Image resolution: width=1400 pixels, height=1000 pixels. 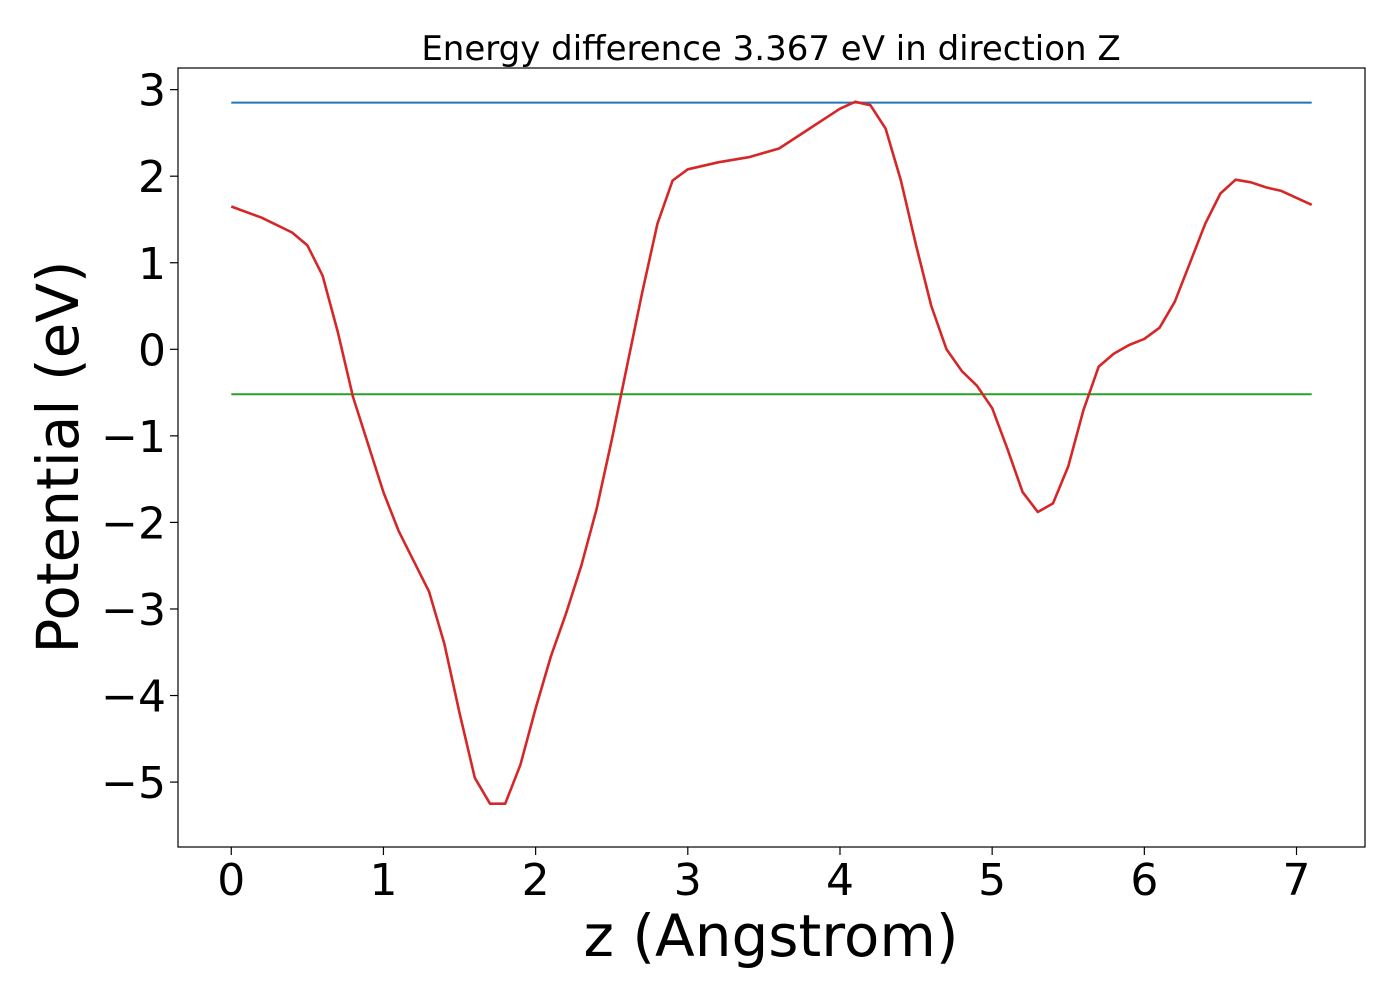 What do you see at coordinates (1297, 880) in the screenshot?
I see `x-tick-label: 7` at bounding box center [1297, 880].